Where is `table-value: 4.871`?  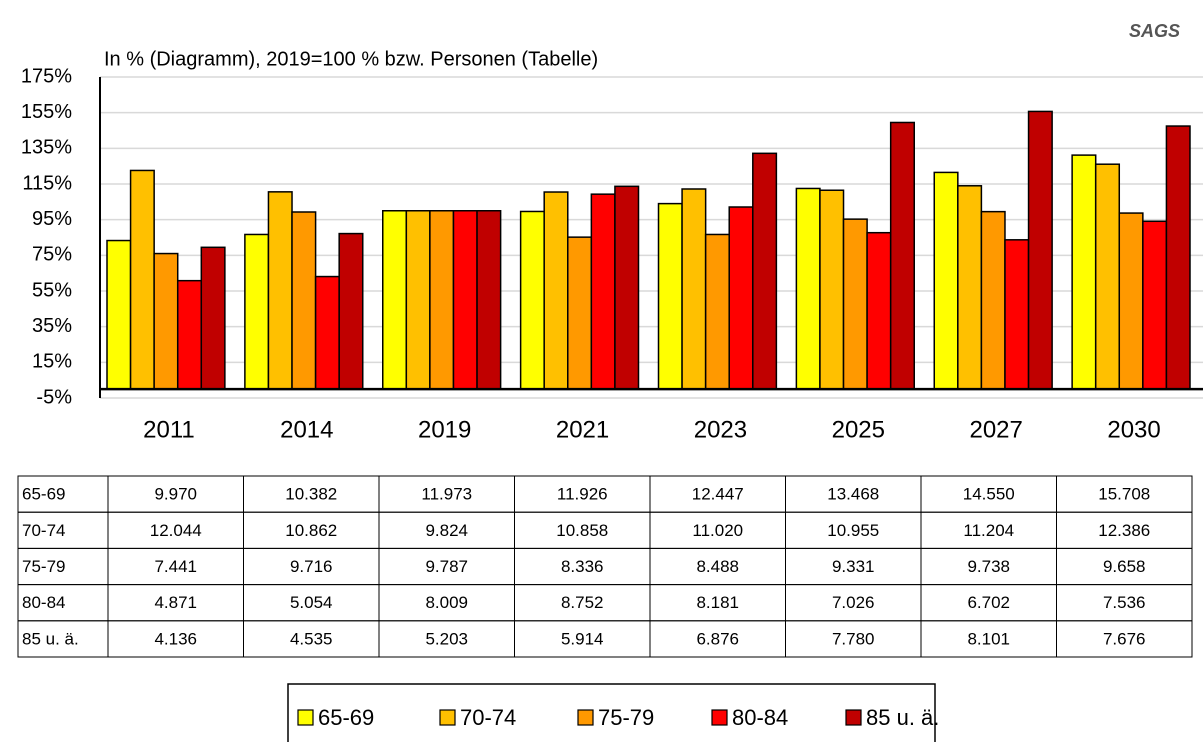 table-value: 4.871 is located at coordinates (175, 602).